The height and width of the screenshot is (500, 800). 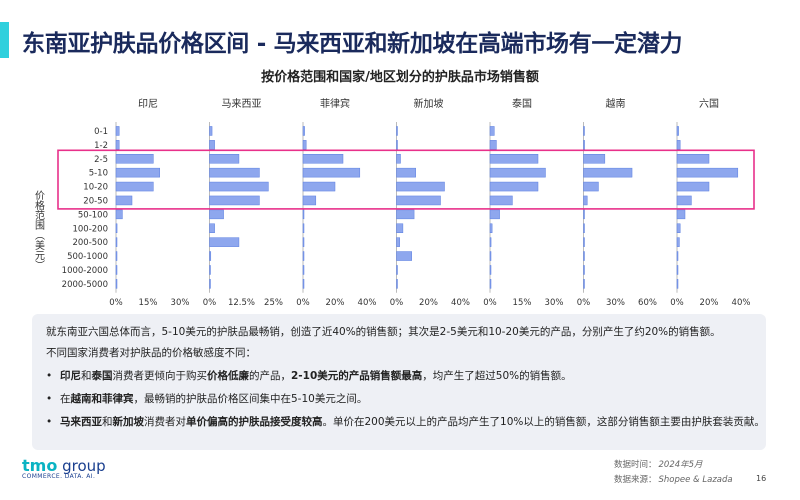 I want to click on b3-part: 消费者对, so click(x=165, y=422).